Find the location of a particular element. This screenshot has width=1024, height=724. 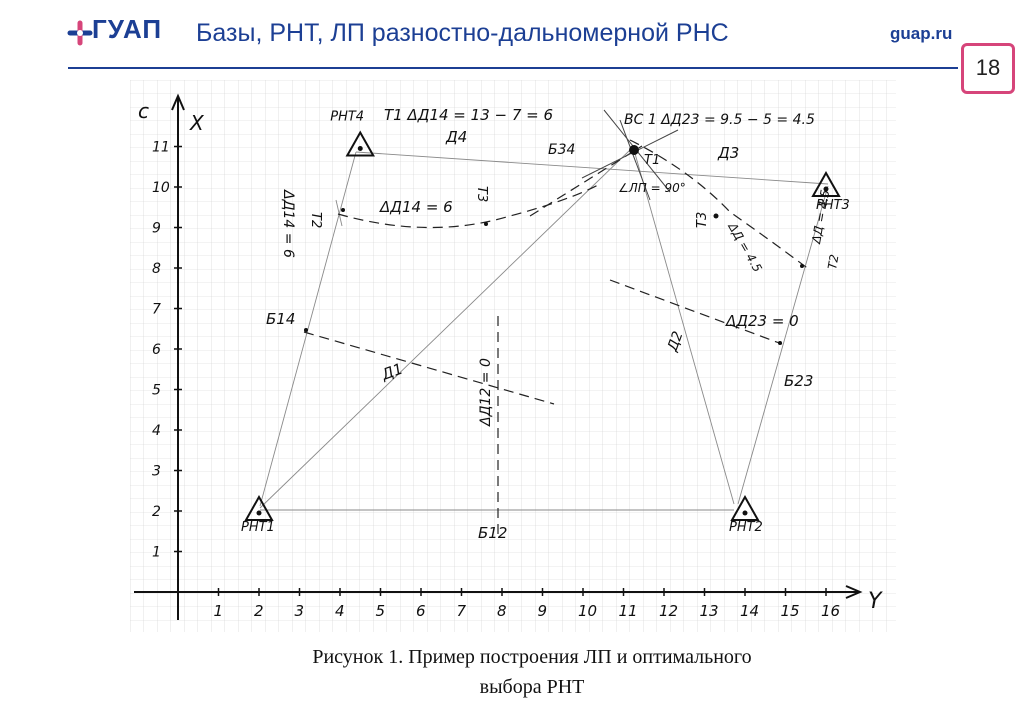

ann-t3-mid: Т3 is located at coordinates (481, 194).